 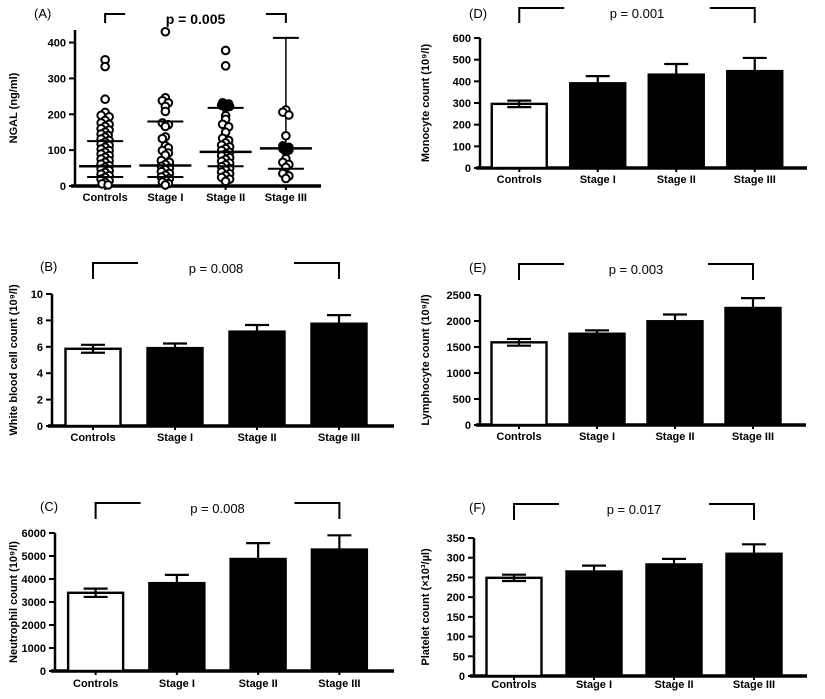 I want to click on p-value-label: p = 0.001, so click(x=637, y=13).